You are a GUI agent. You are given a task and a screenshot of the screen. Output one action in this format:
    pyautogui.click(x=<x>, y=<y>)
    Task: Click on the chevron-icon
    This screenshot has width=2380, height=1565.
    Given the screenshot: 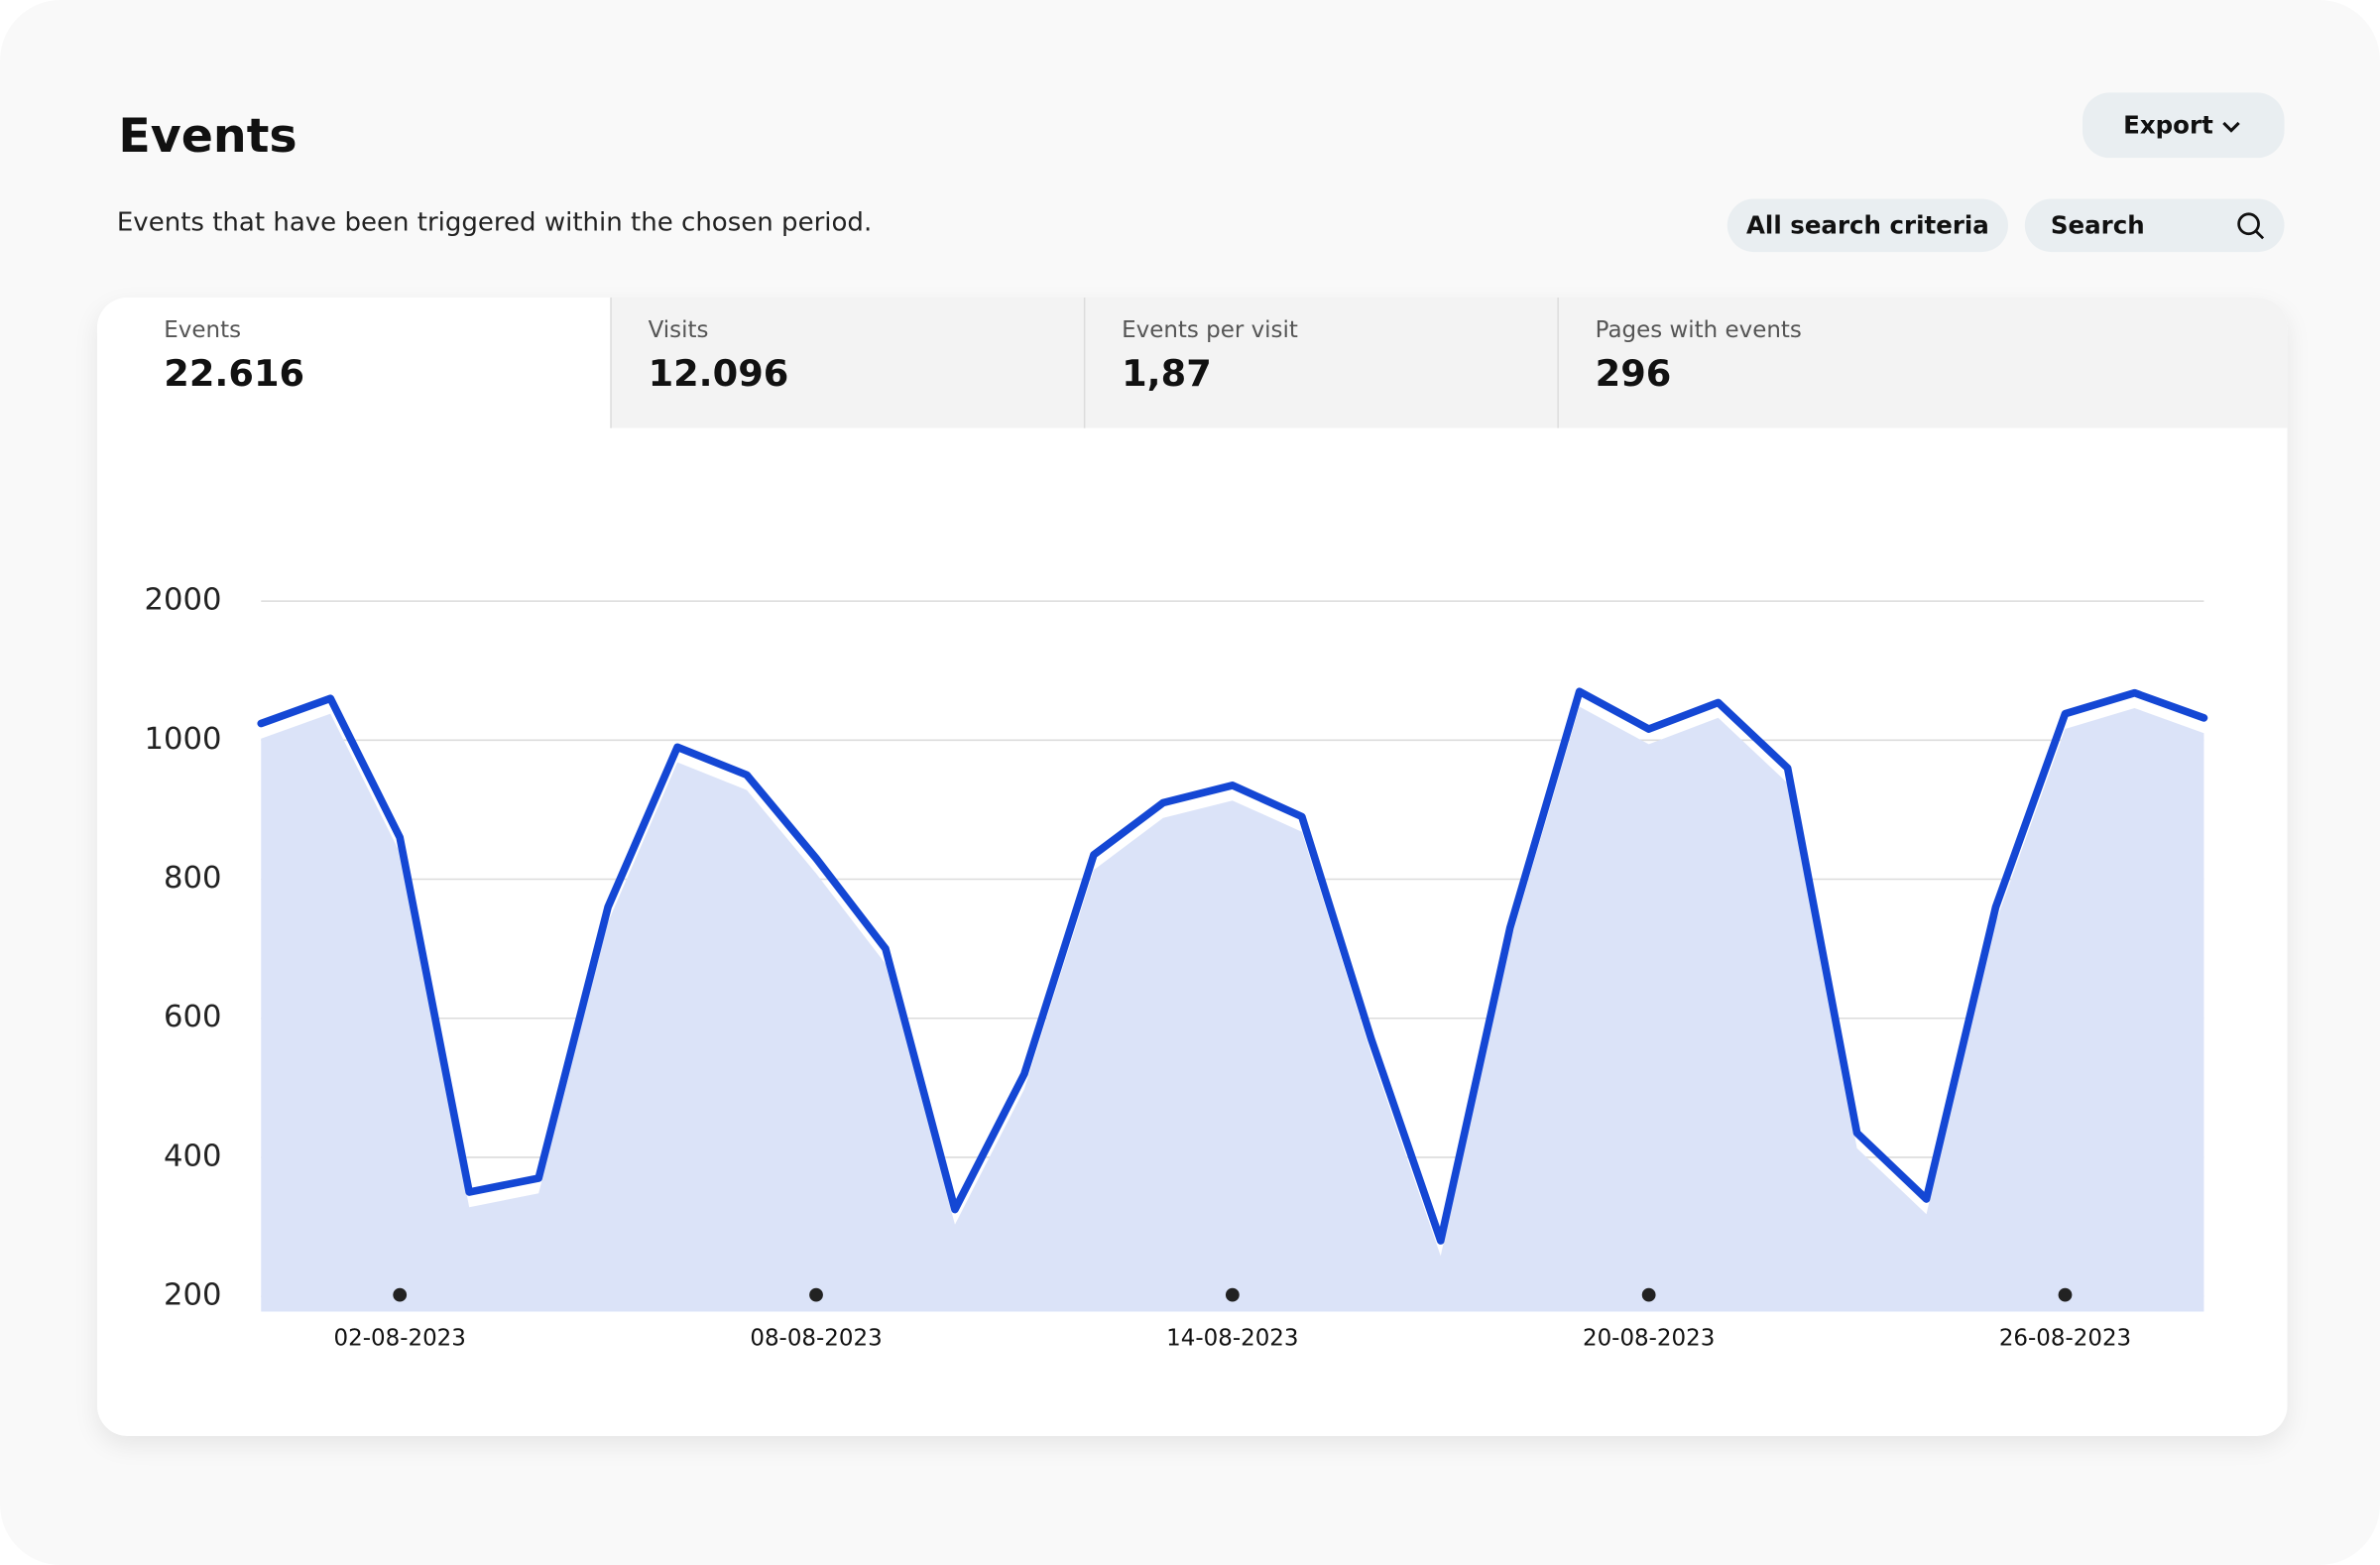 What is the action you would take?
    pyautogui.click(x=2231, y=127)
    